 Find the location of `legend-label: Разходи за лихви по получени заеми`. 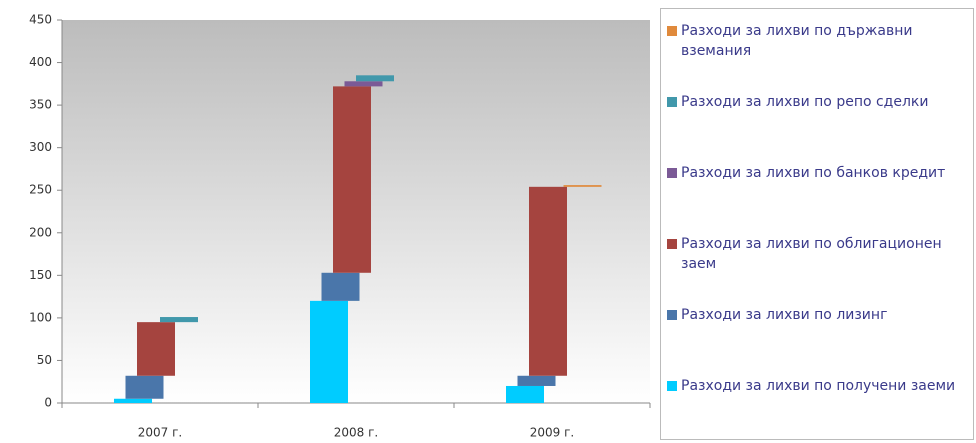

legend-label: Разходи за лихви по получени заеми is located at coordinates (818, 386).